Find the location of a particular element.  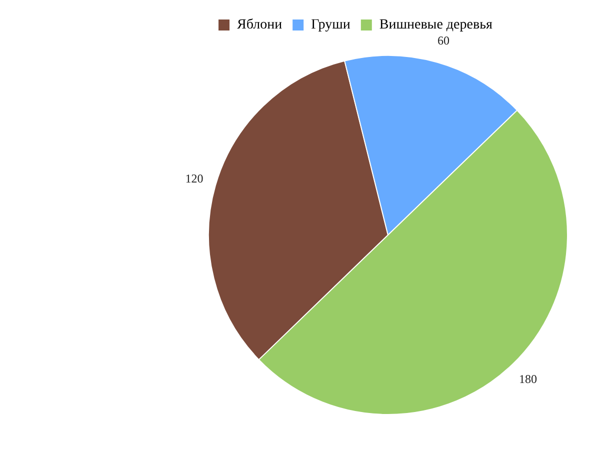

legend-label: Груши is located at coordinates (331, 25).